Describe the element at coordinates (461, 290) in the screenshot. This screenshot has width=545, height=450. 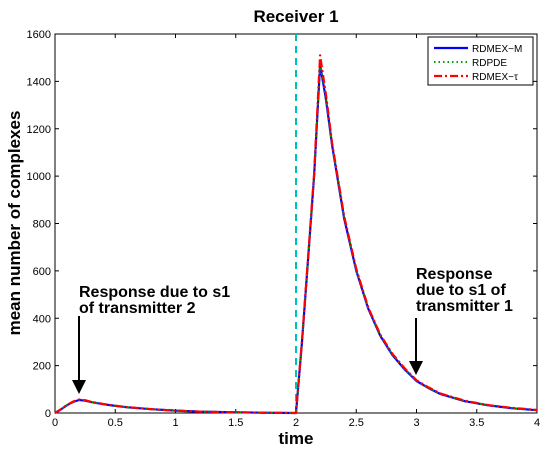
I see `annotation-text: due to s1 of` at that location.